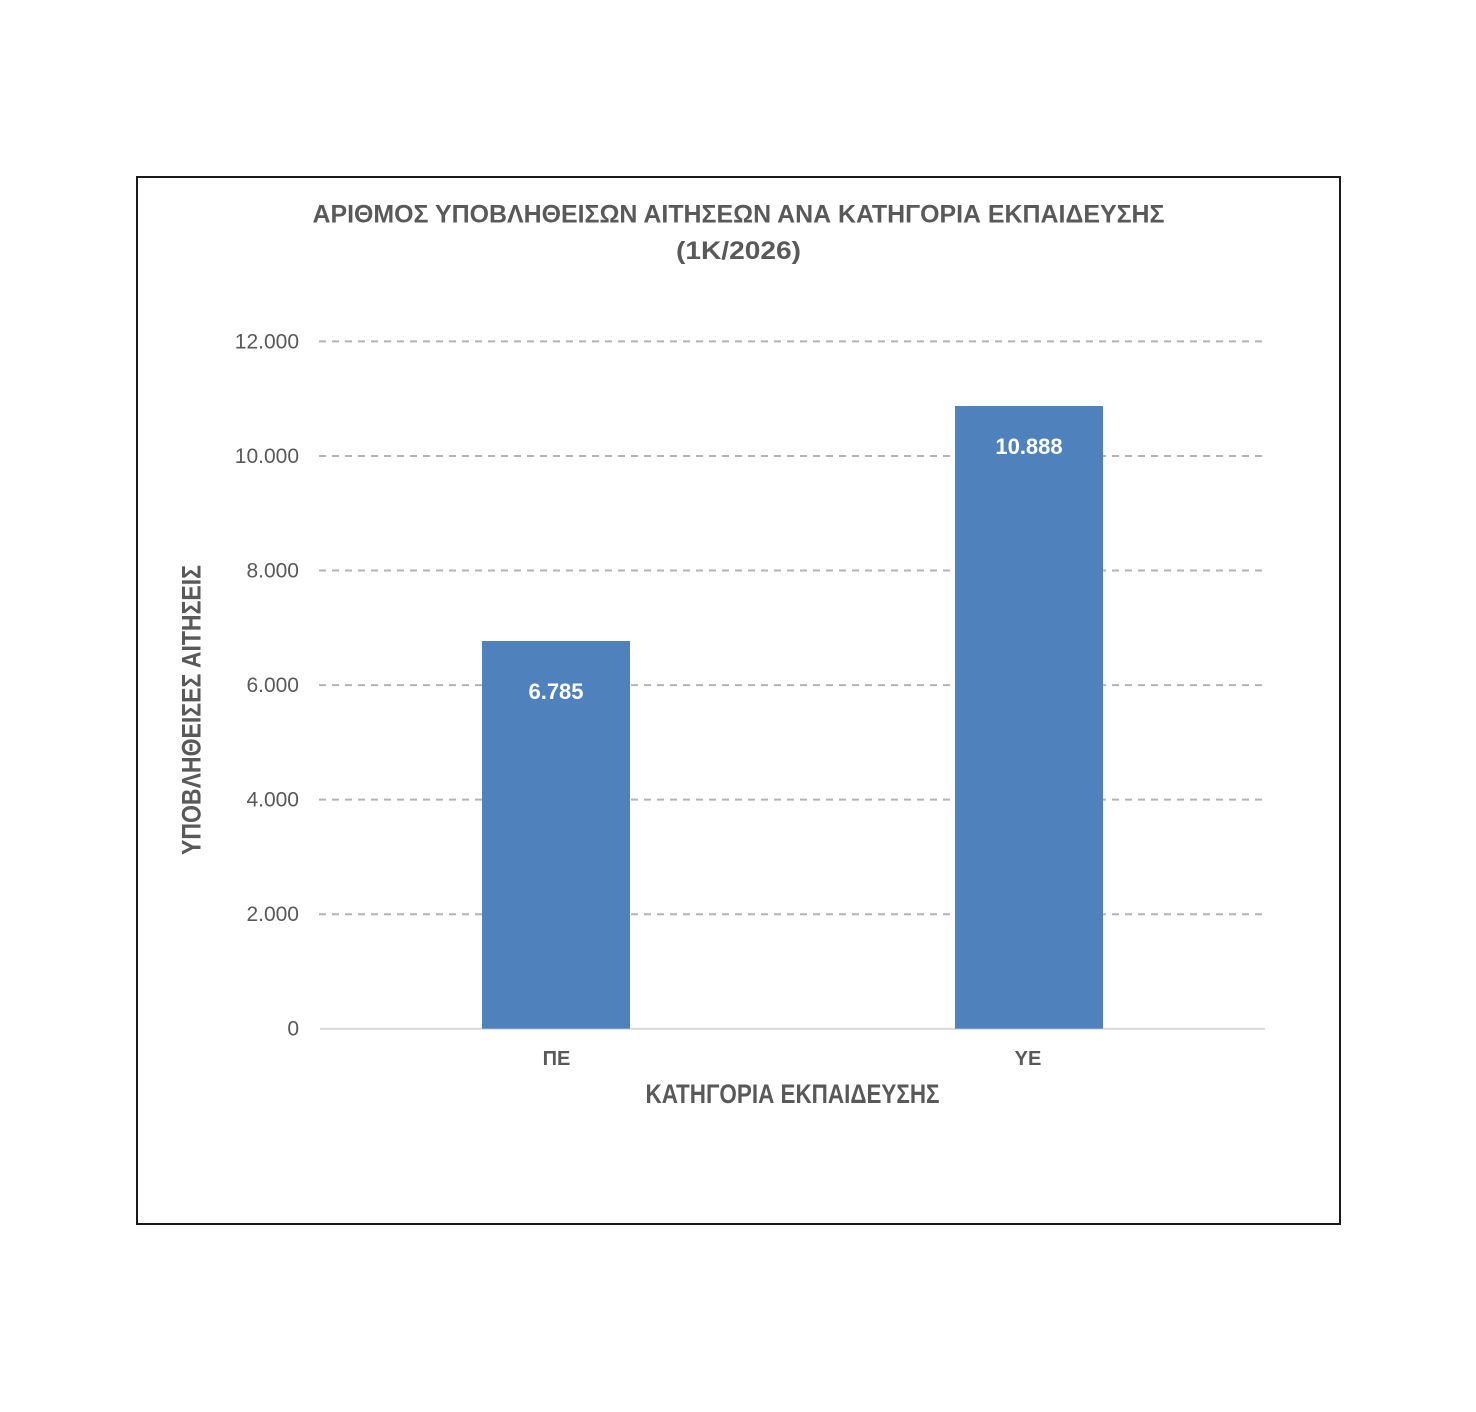 The width and height of the screenshot is (1476, 1412). What do you see at coordinates (267, 456) in the screenshot?
I see `svg-text: 10.000` at bounding box center [267, 456].